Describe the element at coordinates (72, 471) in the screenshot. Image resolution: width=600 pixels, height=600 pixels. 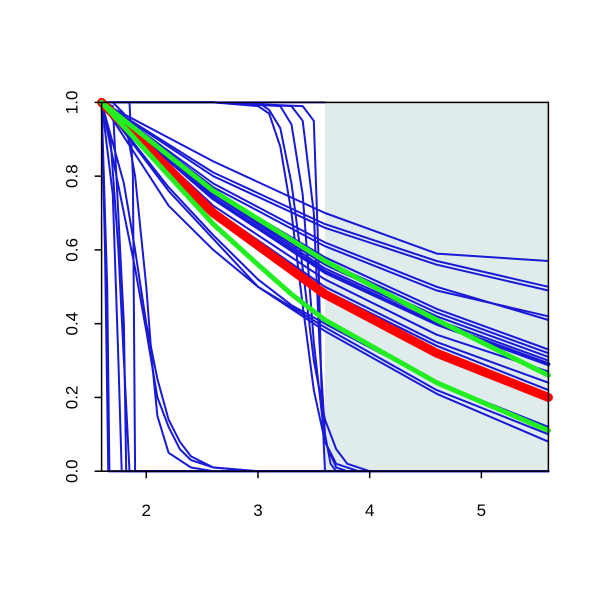
I see `y-tick-label: 0.0` at that location.